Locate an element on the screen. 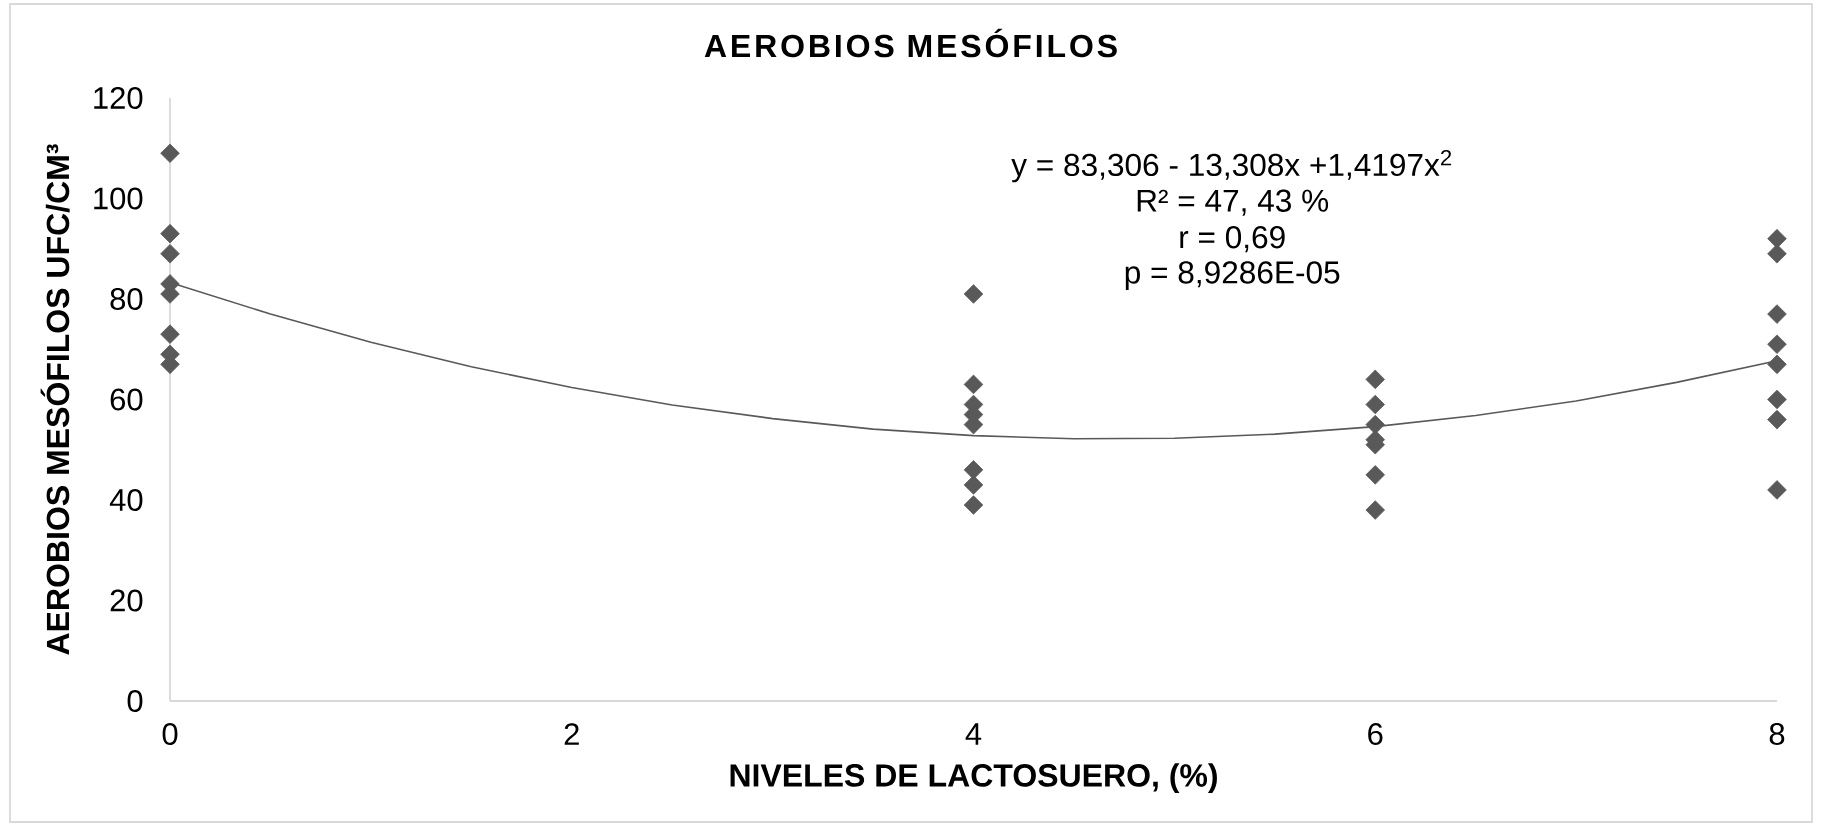 This screenshot has width=1822, height=825. annotation: R² = 47, 43 % is located at coordinates (1233, 202).